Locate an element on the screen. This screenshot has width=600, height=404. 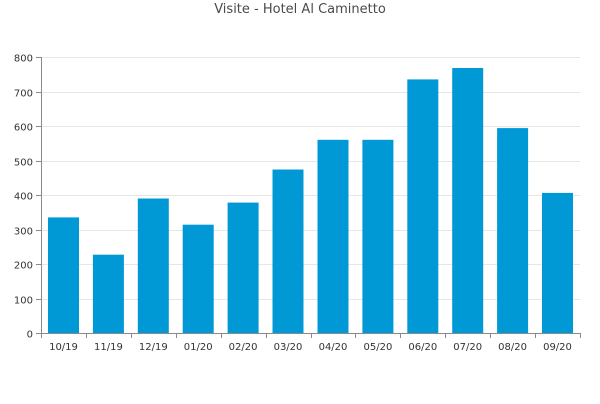
x-tick-label: 09/20 is located at coordinates (557, 347).